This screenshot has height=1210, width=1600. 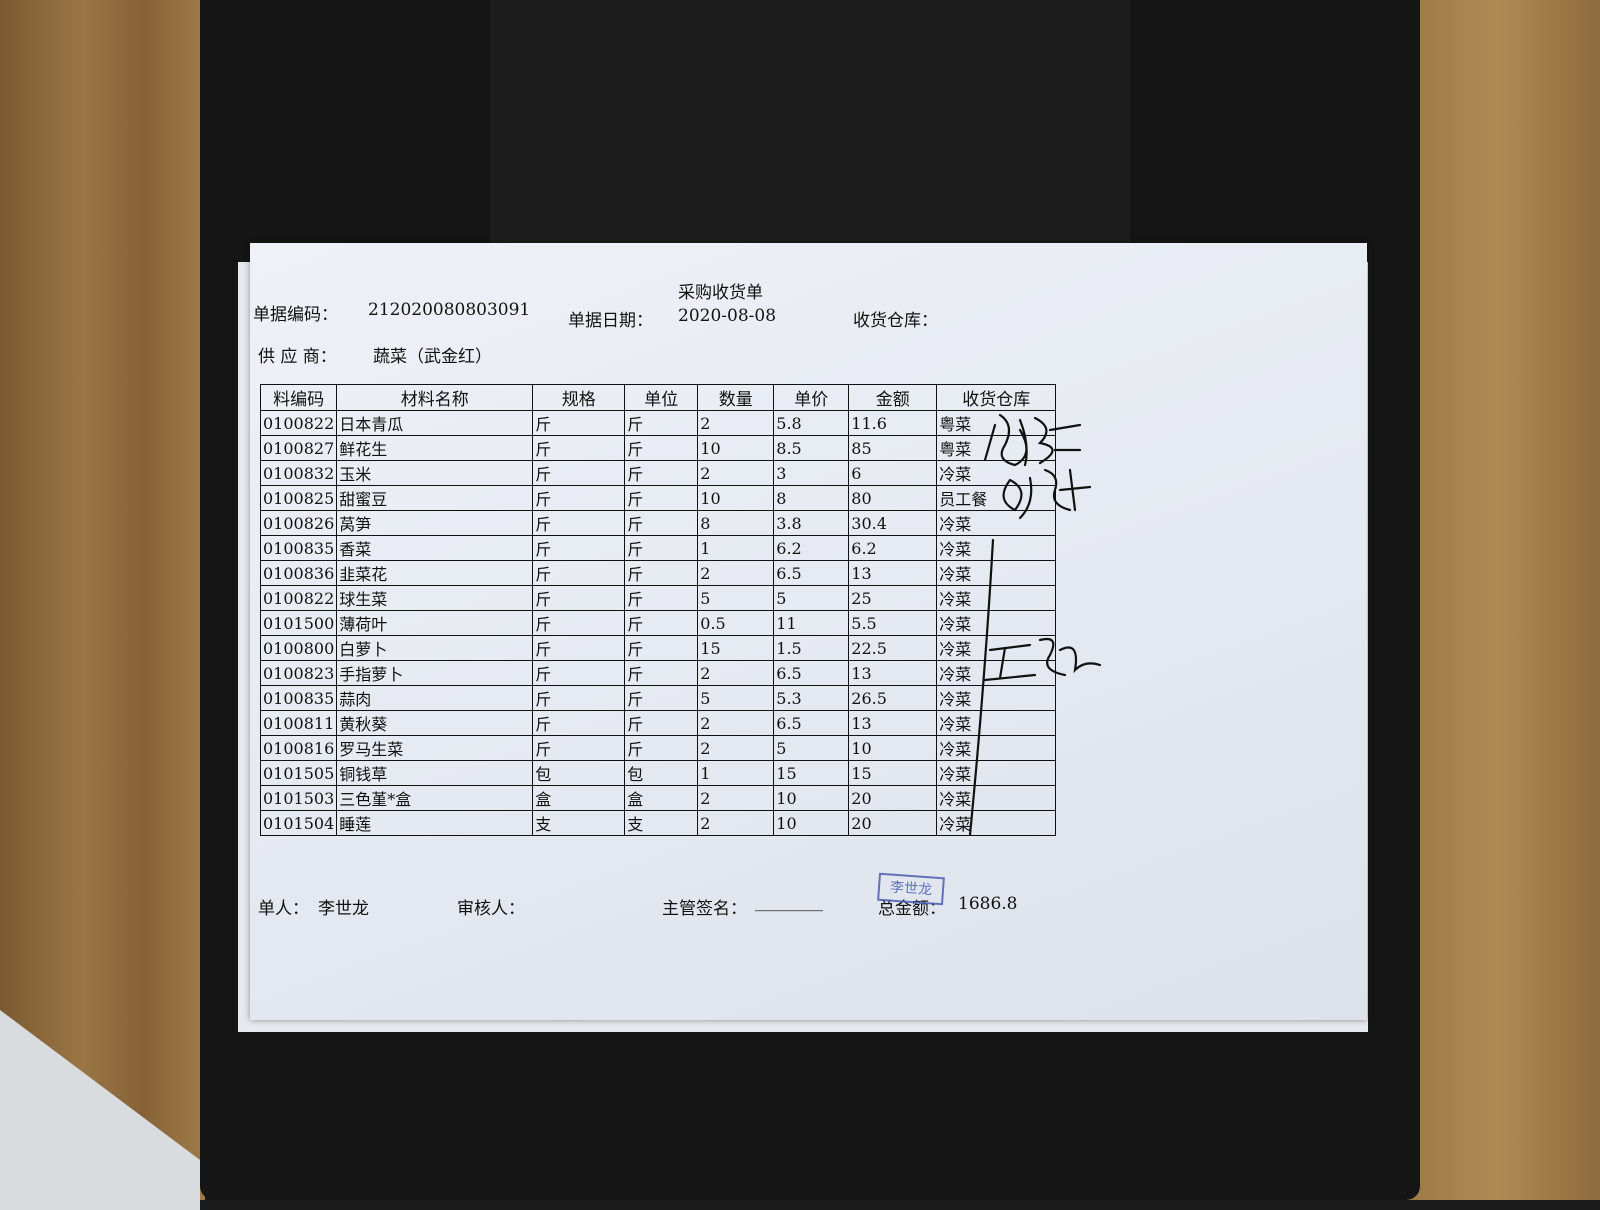 I want to click on table-row: 0100816 罗马生菜斤斤 2 5 10 冷菜, so click(x=658, y=748).